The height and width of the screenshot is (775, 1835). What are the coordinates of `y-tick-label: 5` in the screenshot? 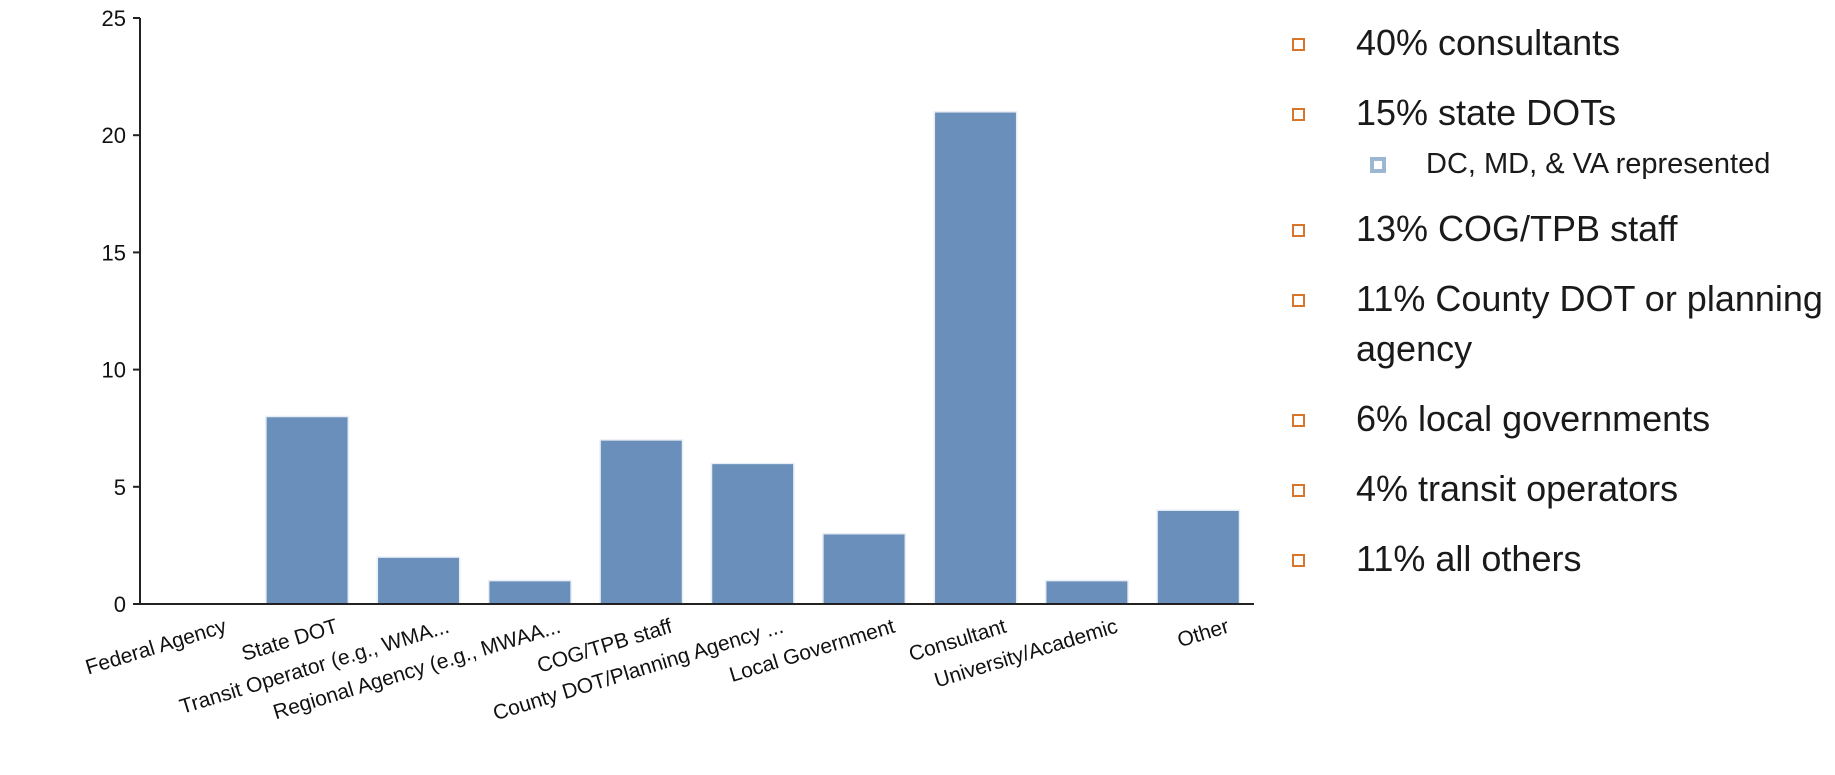 It's located at (120, 487).